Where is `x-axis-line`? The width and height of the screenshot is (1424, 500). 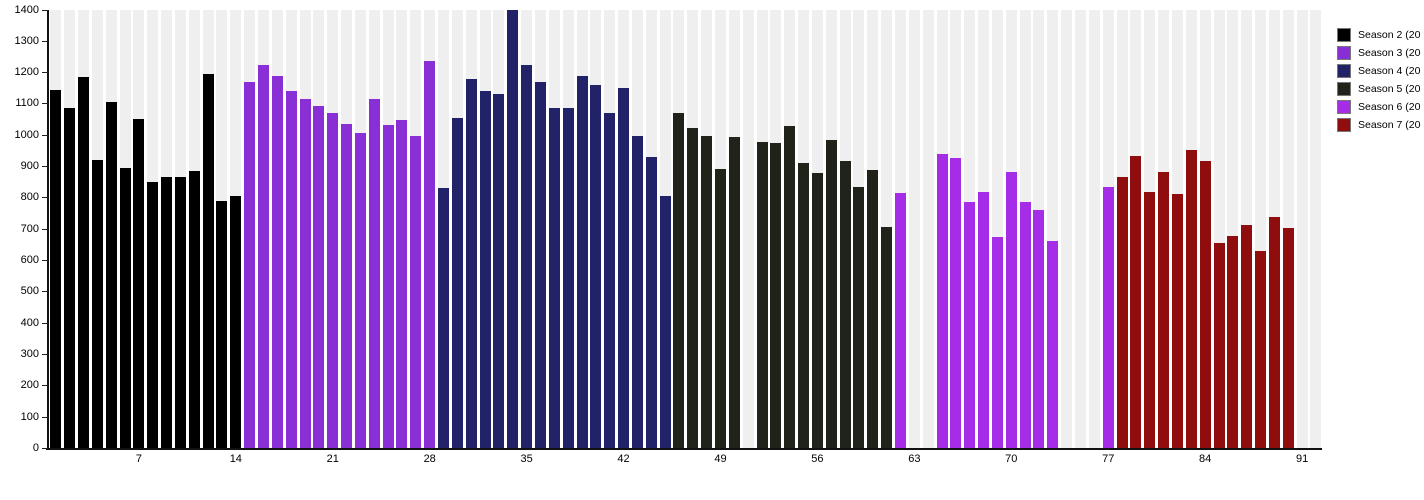
x-axis-line is located at coordinates (684, 449).